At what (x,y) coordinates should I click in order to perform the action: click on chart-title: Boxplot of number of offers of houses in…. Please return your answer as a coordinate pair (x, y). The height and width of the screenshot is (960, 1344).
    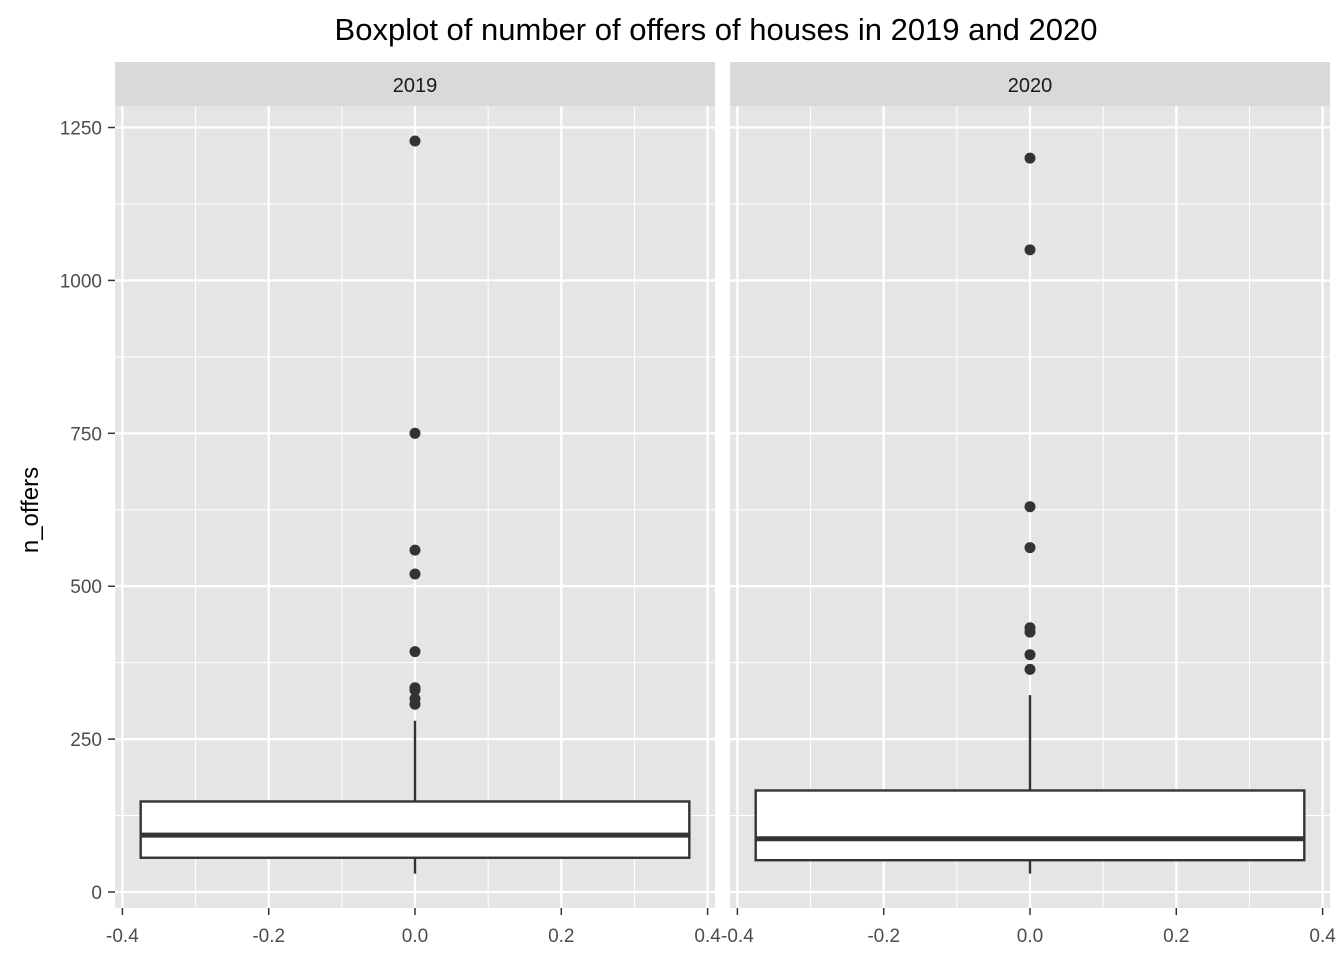
    Looking at the image, I should click on (716, 29).